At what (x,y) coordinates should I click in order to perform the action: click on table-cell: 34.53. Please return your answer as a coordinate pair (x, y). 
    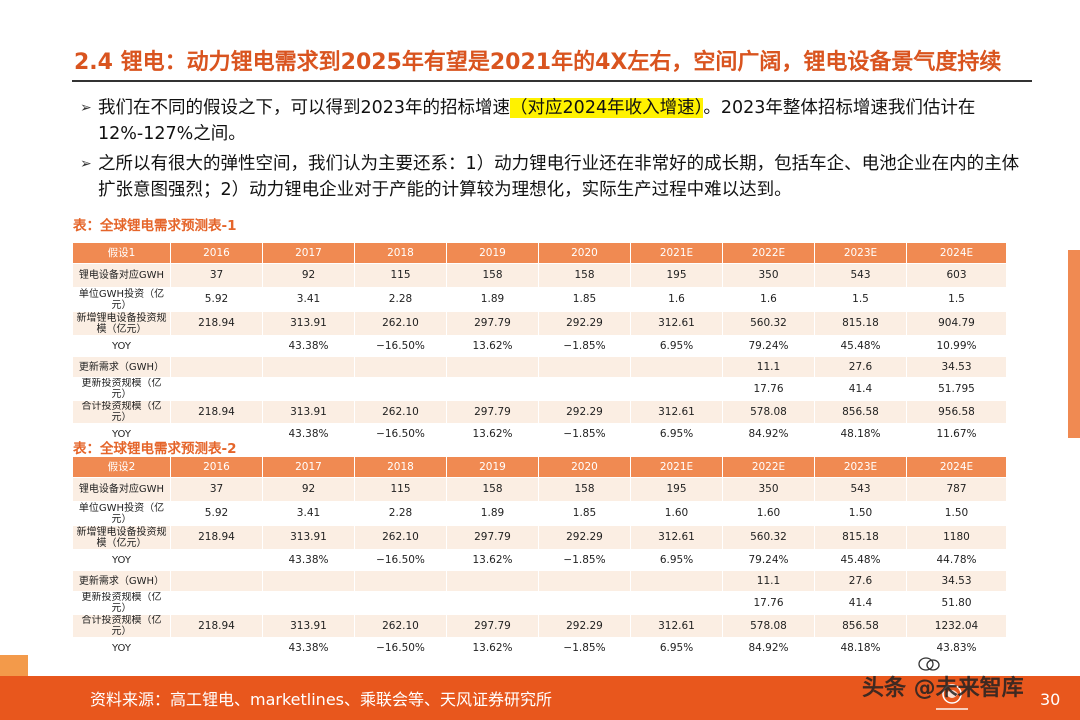
    Looking at the image, I should click on (956, 581).